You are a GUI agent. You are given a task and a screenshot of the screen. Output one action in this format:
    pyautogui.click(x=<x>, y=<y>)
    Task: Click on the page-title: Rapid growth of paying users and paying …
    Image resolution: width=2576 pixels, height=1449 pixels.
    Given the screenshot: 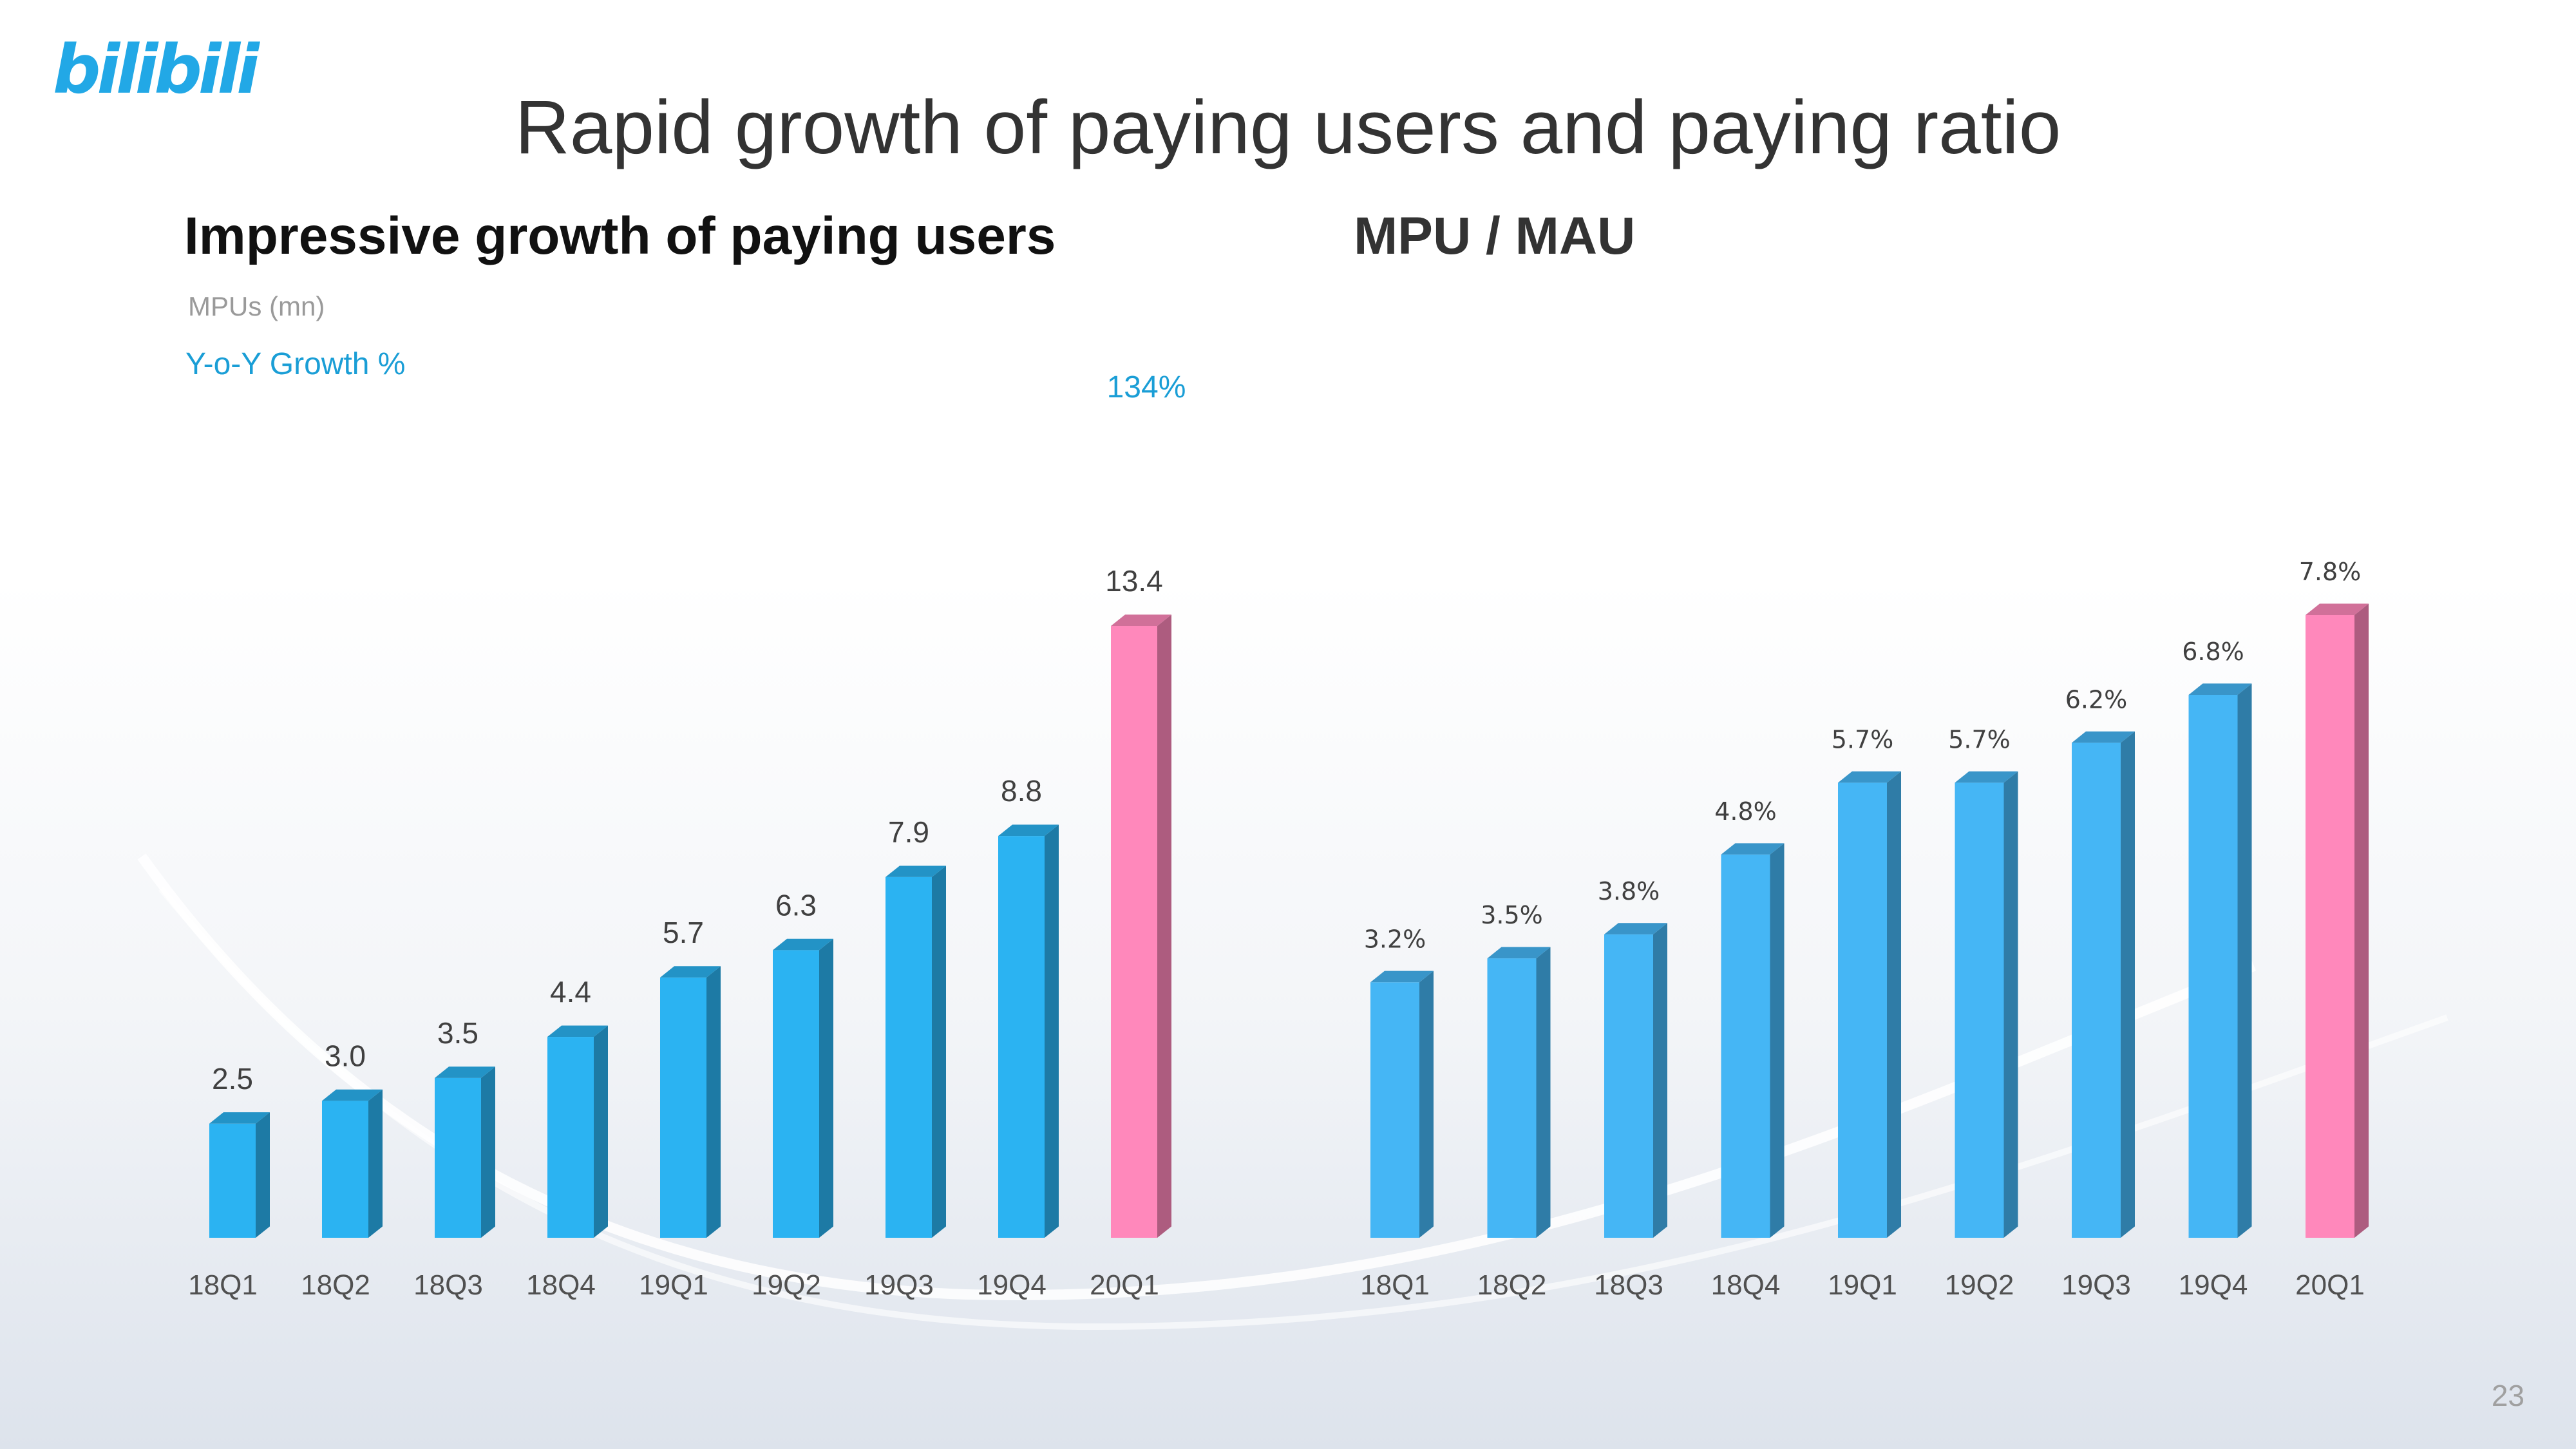 What is the action you would take?
    pyautogui.click(x=1288, y=128)
    